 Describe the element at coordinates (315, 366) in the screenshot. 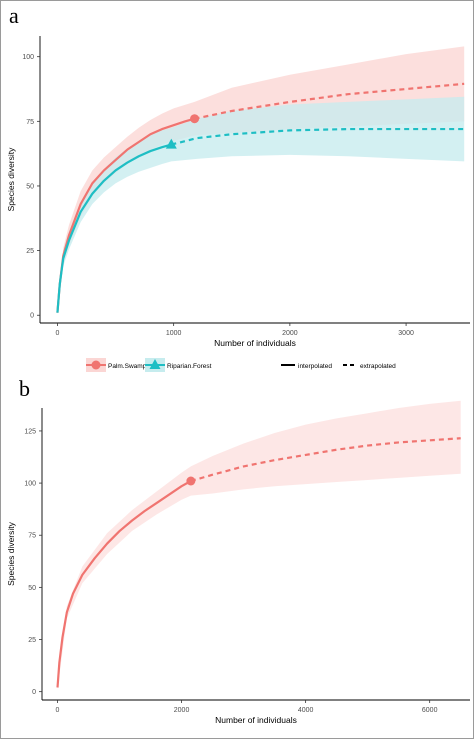

I see `legend-interpolated-label: interpolated` at that location.